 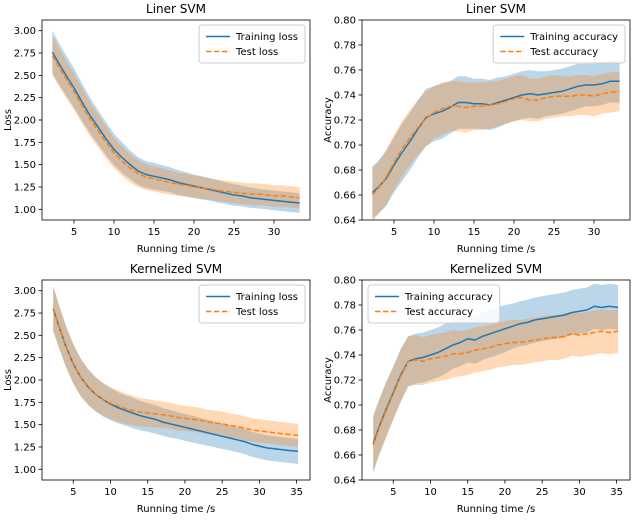 What do you see at coordinates (345, 21) in the screenshot?
I see `y-tick-label: 0.80` at bounding box center [345, 21].